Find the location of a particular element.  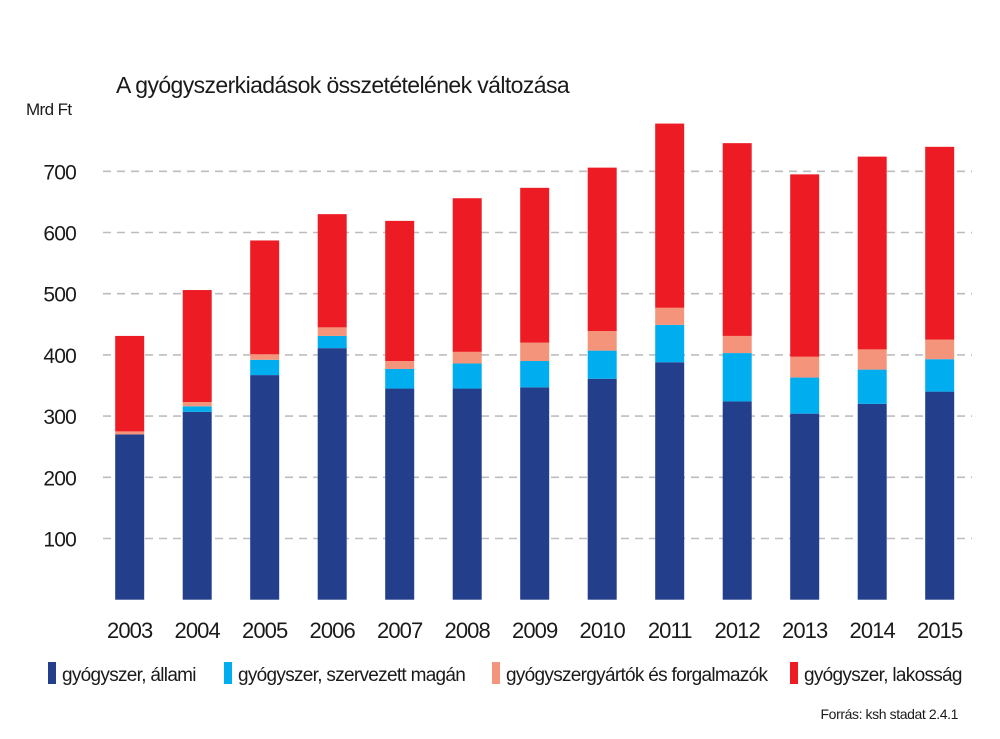

bar-group-2007 is located at coordinates (400, 410).